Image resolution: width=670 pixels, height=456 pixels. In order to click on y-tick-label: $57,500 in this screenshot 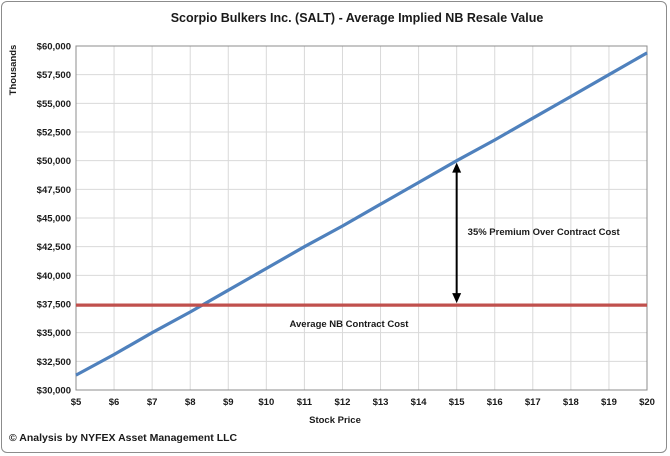, I will do `click(54, 75)`.